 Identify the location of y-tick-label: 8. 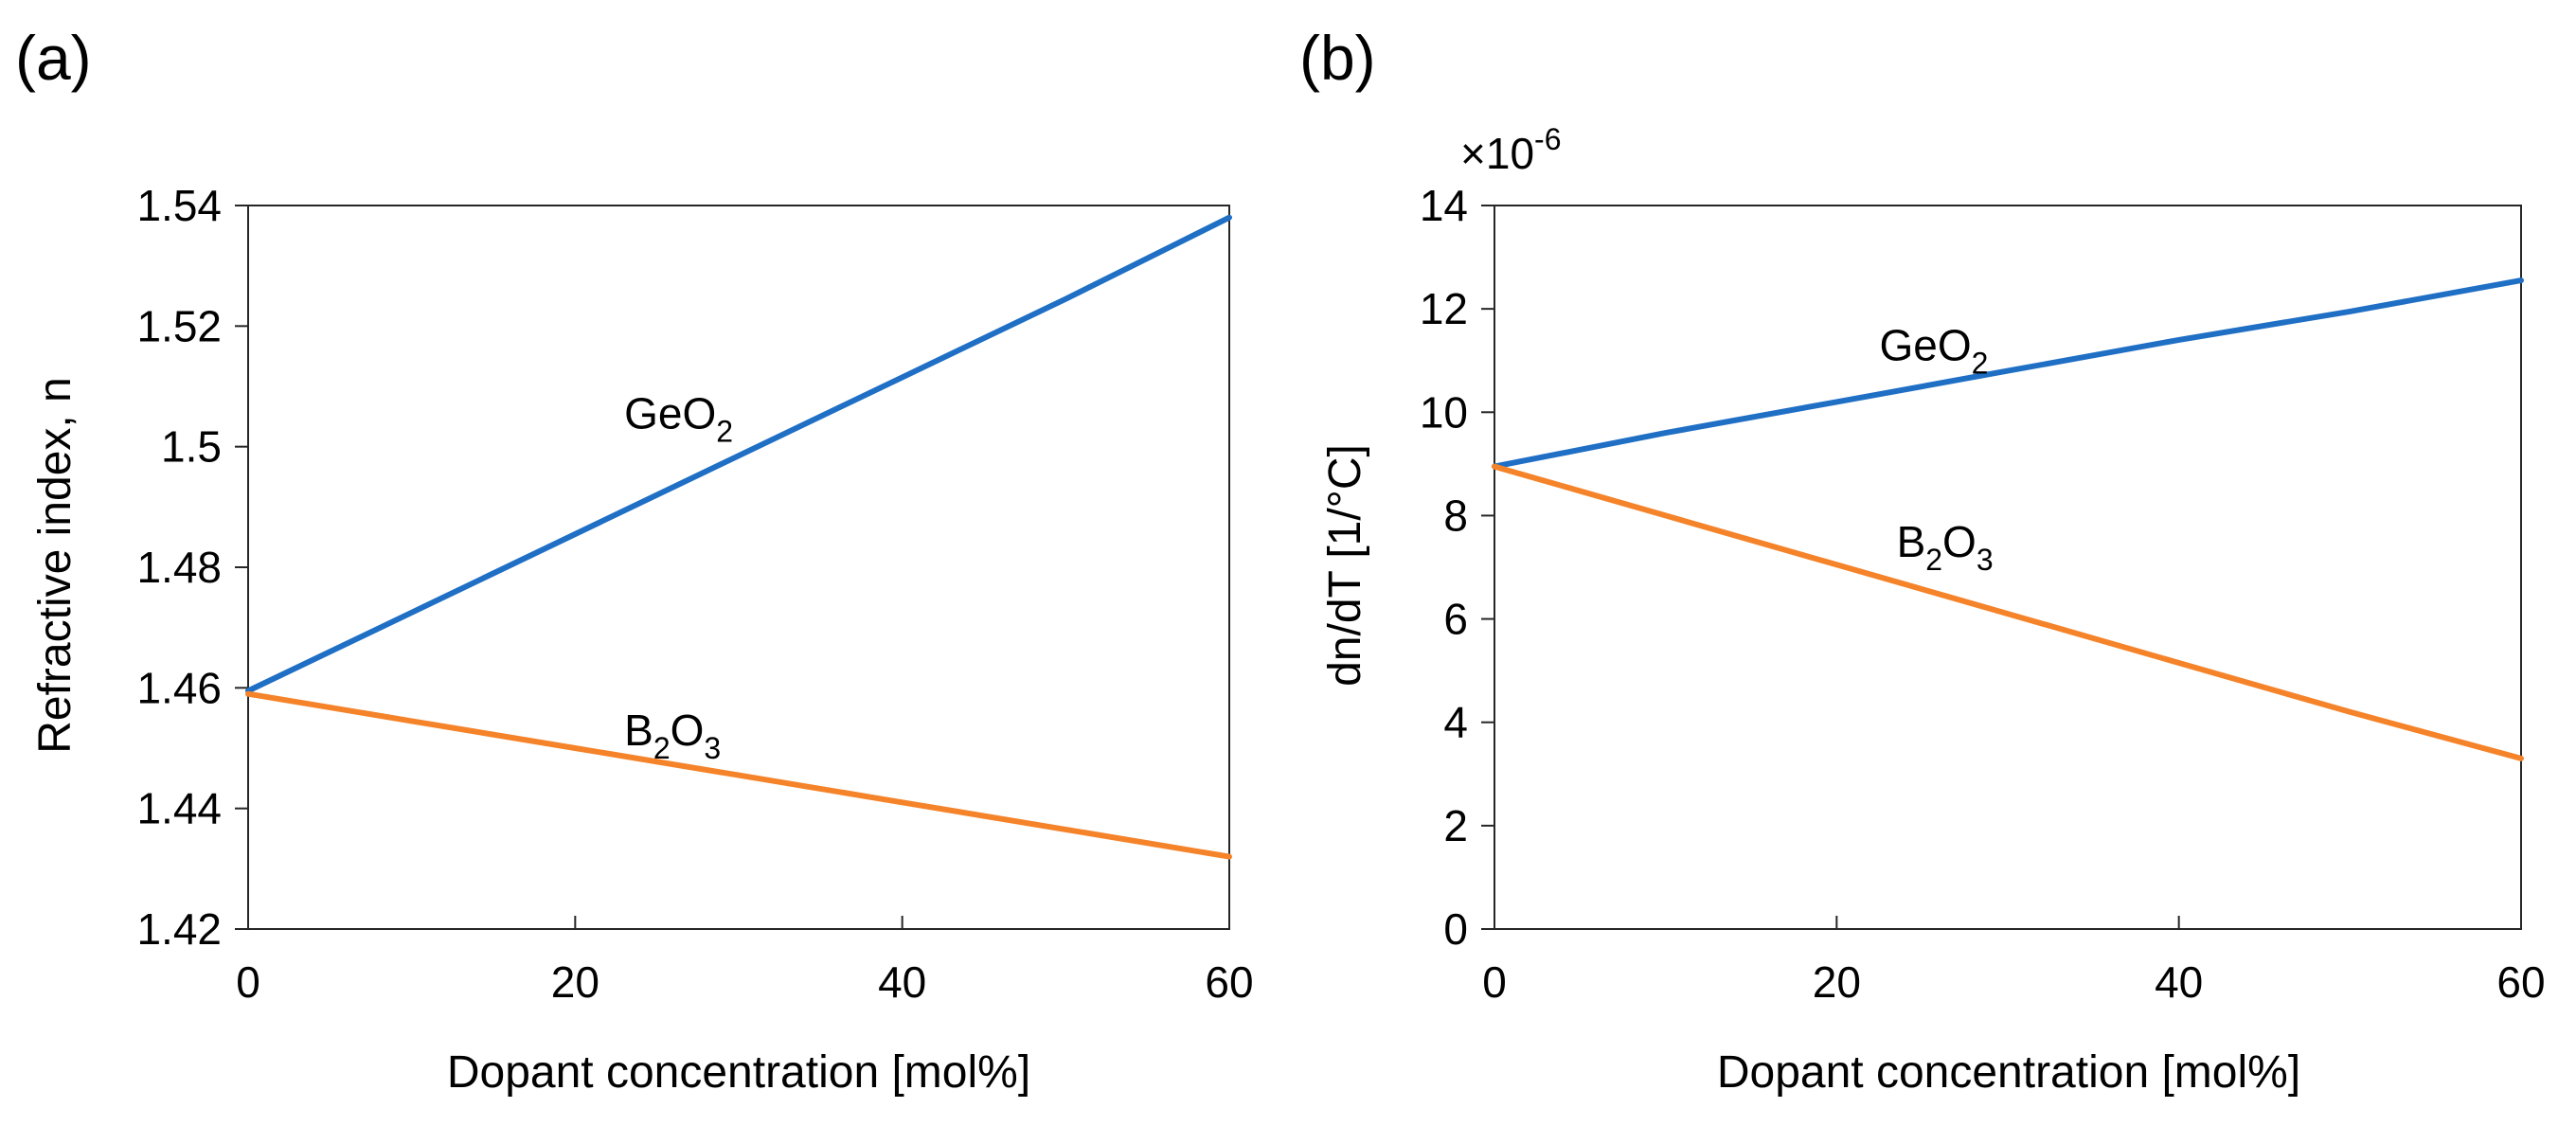
(1455, 515).